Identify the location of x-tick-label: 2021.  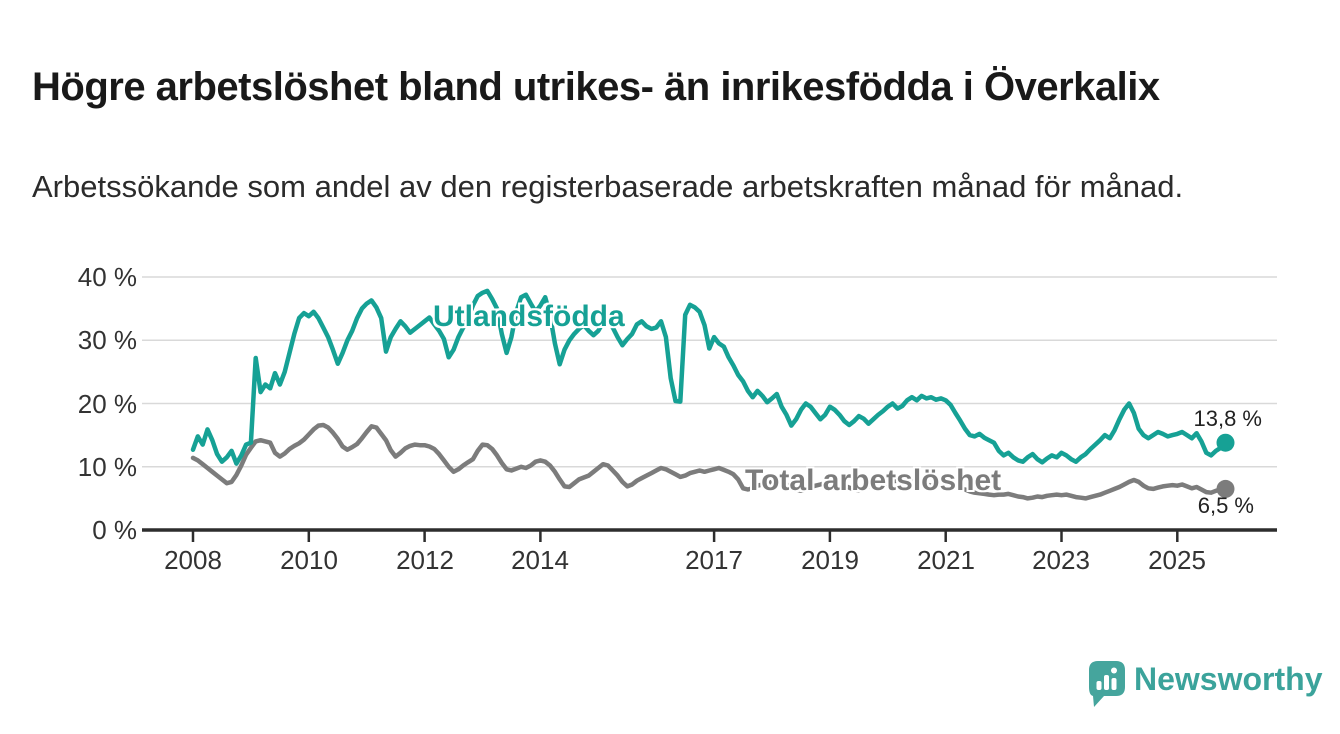
(946, 560).